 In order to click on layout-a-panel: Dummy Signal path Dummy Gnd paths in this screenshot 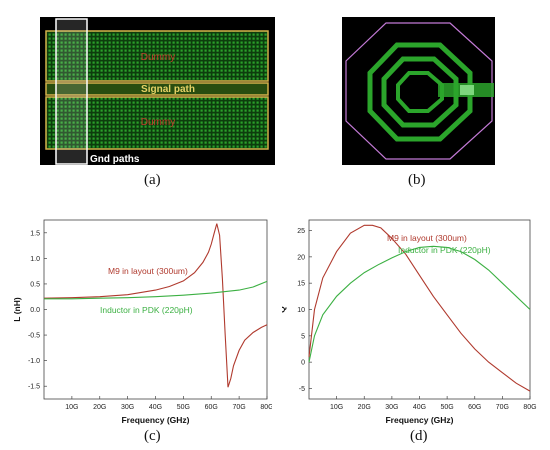, I will do `click(157, 91)`.